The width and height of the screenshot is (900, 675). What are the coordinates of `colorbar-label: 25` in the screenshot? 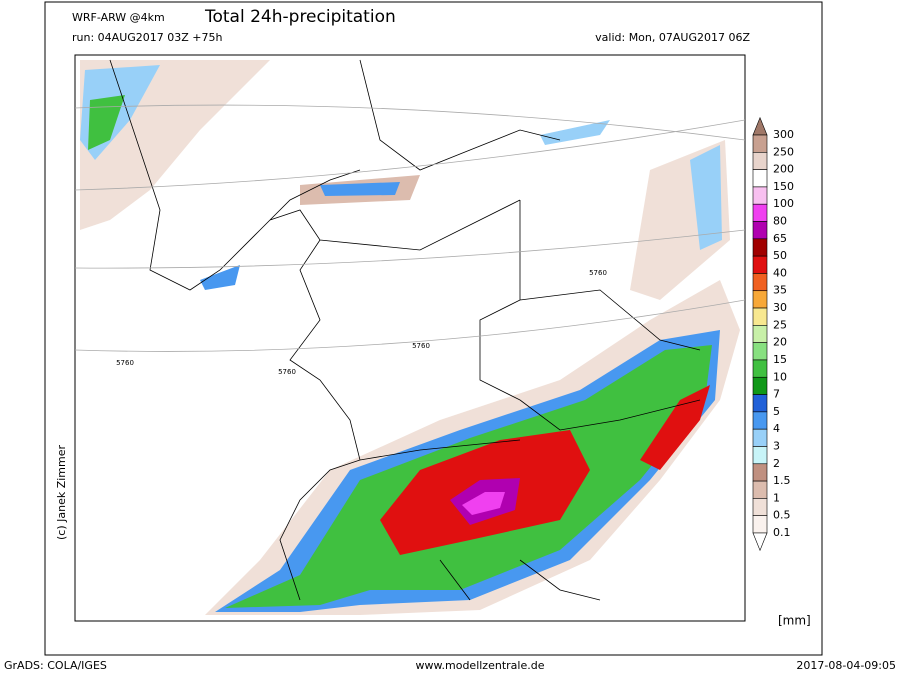 It's located at (780, 324).